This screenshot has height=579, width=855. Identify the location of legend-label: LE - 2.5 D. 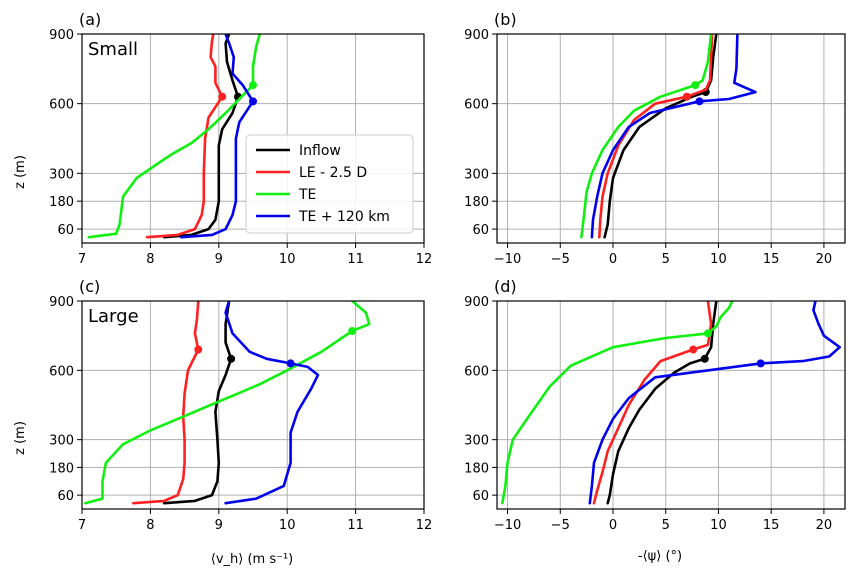
(333, 173).